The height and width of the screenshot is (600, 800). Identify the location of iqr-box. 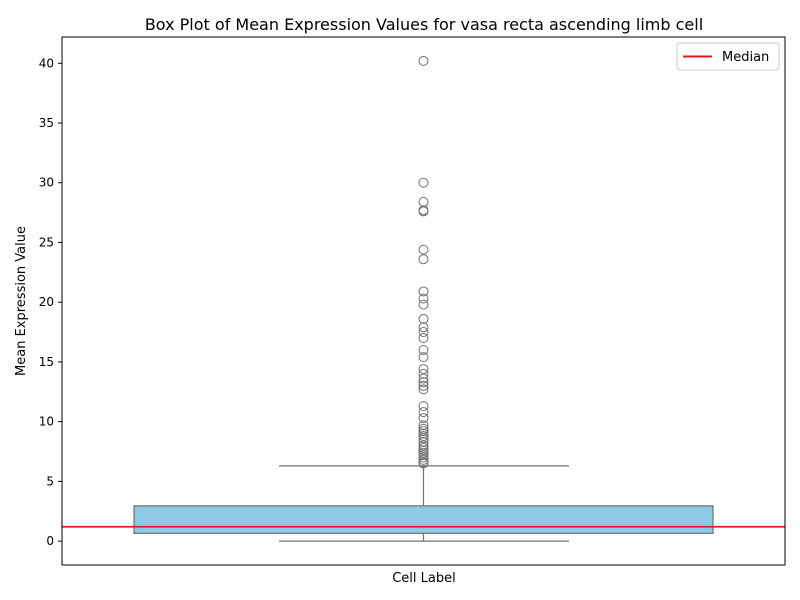
(423, 519).